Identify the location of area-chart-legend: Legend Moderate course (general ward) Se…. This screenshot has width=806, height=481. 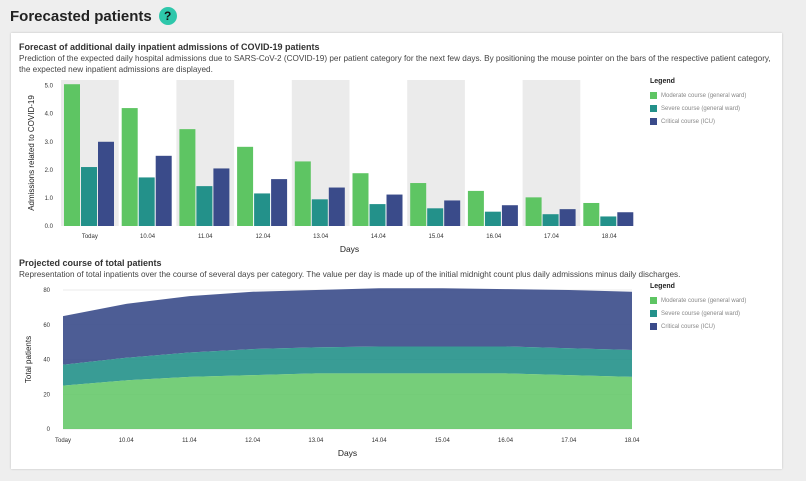
(698, 308).